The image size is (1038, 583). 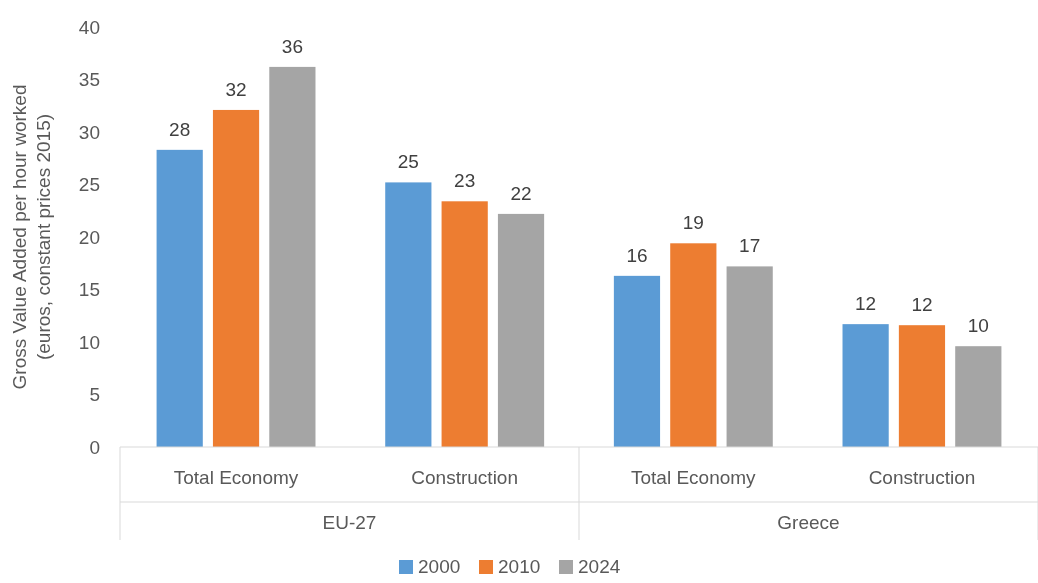 What do you see at coordinates (750, 246) in the screenshot?
I see `data-label: 17` at bounding box center [750, 246].